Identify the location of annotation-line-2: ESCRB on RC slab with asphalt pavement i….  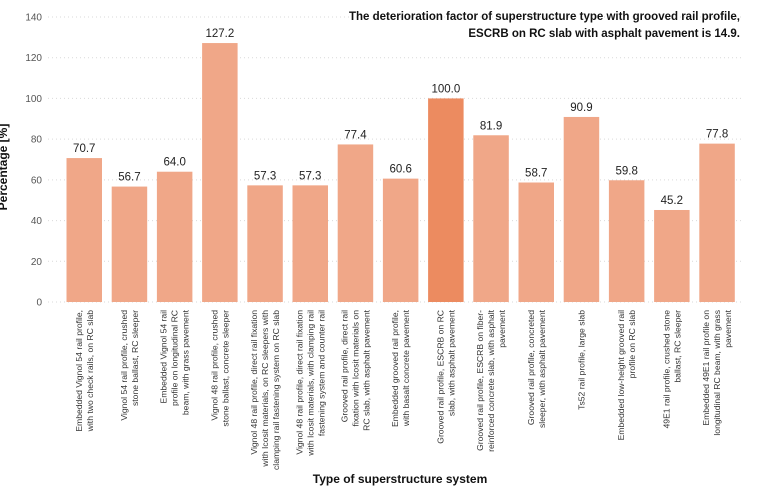
(604, 34).